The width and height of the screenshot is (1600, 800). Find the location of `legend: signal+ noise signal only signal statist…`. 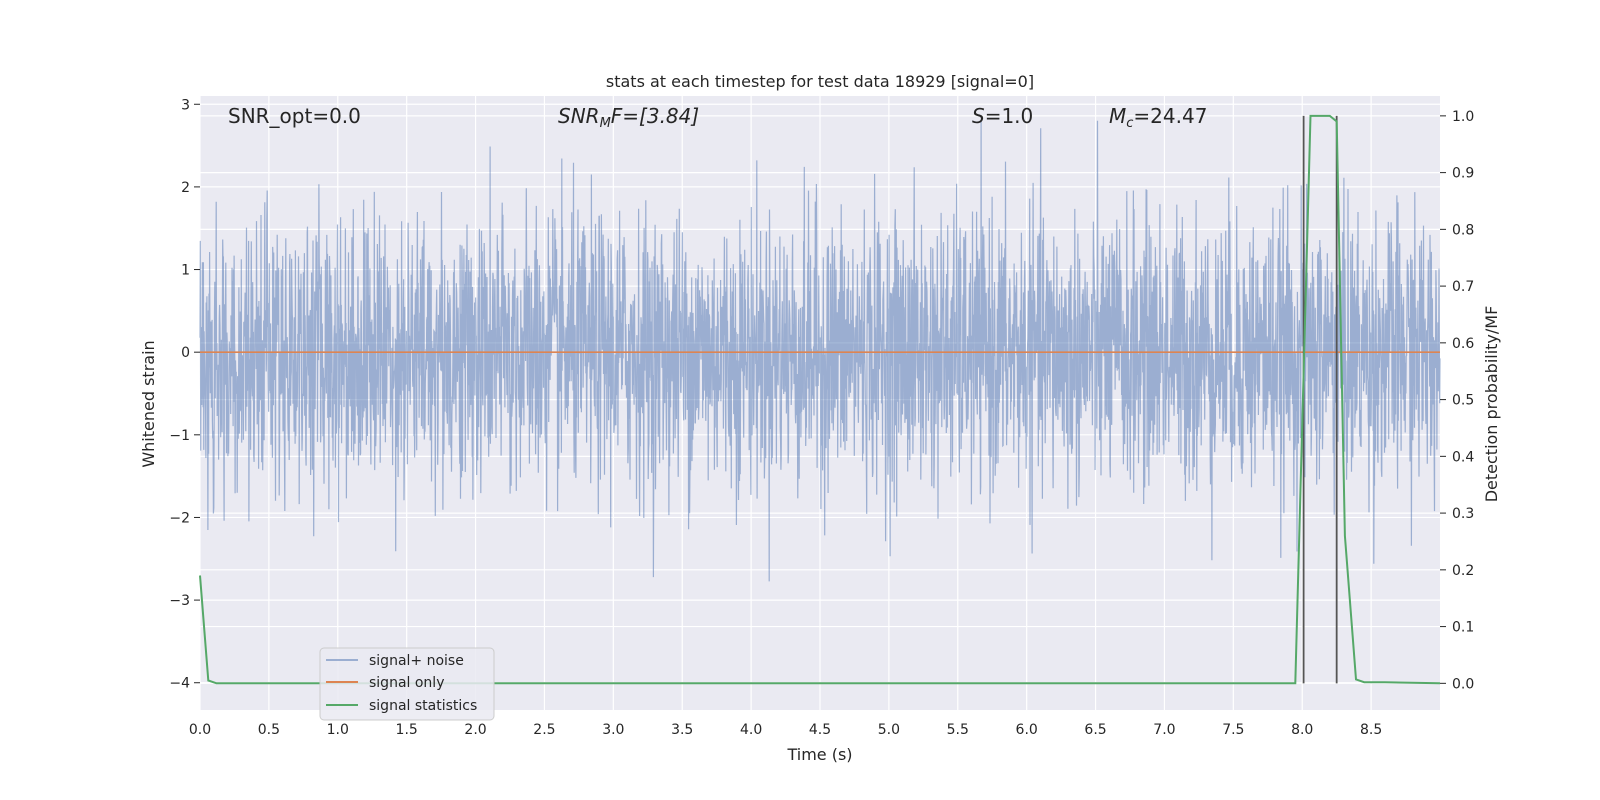

legend: signal+ noise signal only signal statist… is located at coordinates (407, 684).